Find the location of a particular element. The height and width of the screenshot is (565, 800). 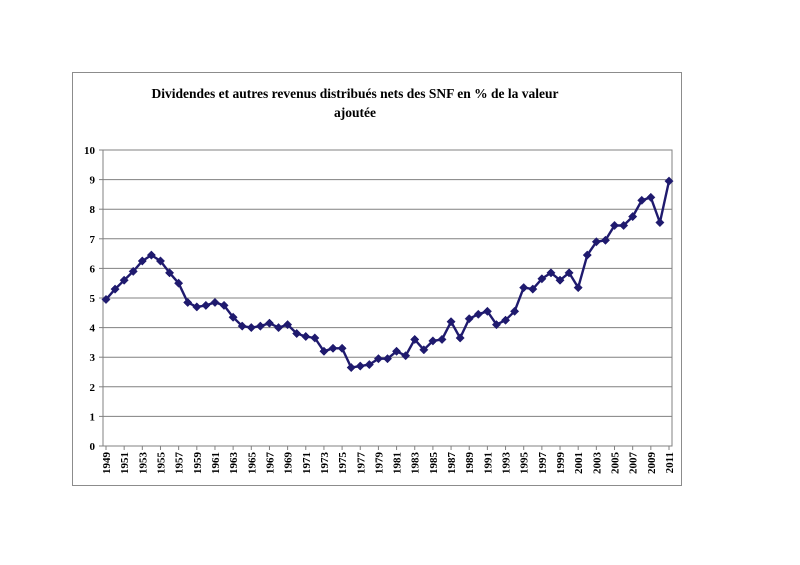

chart-title-line-2: ajoutée is located at coordinates (355, 112).